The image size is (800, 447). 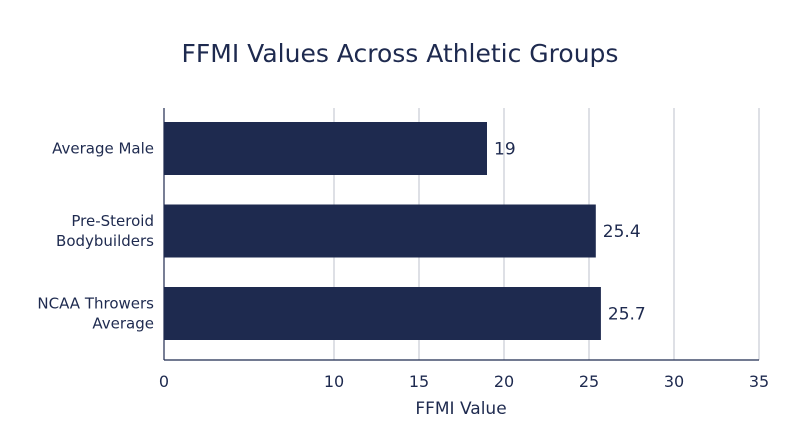 I want to click on chart-title: FFMI Values Across Athletic Groups, so click(x=400, y=53).